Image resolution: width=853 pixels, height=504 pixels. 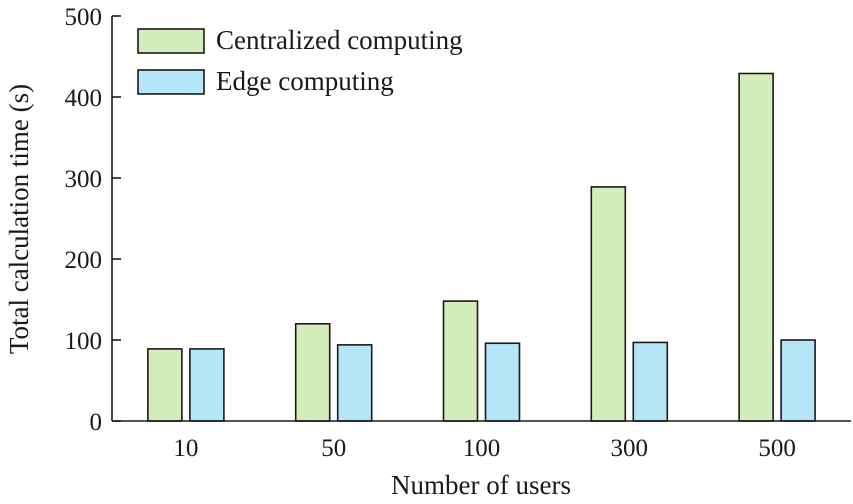 I want to click on x-tick-label: 50, so click(x=333, y=448).